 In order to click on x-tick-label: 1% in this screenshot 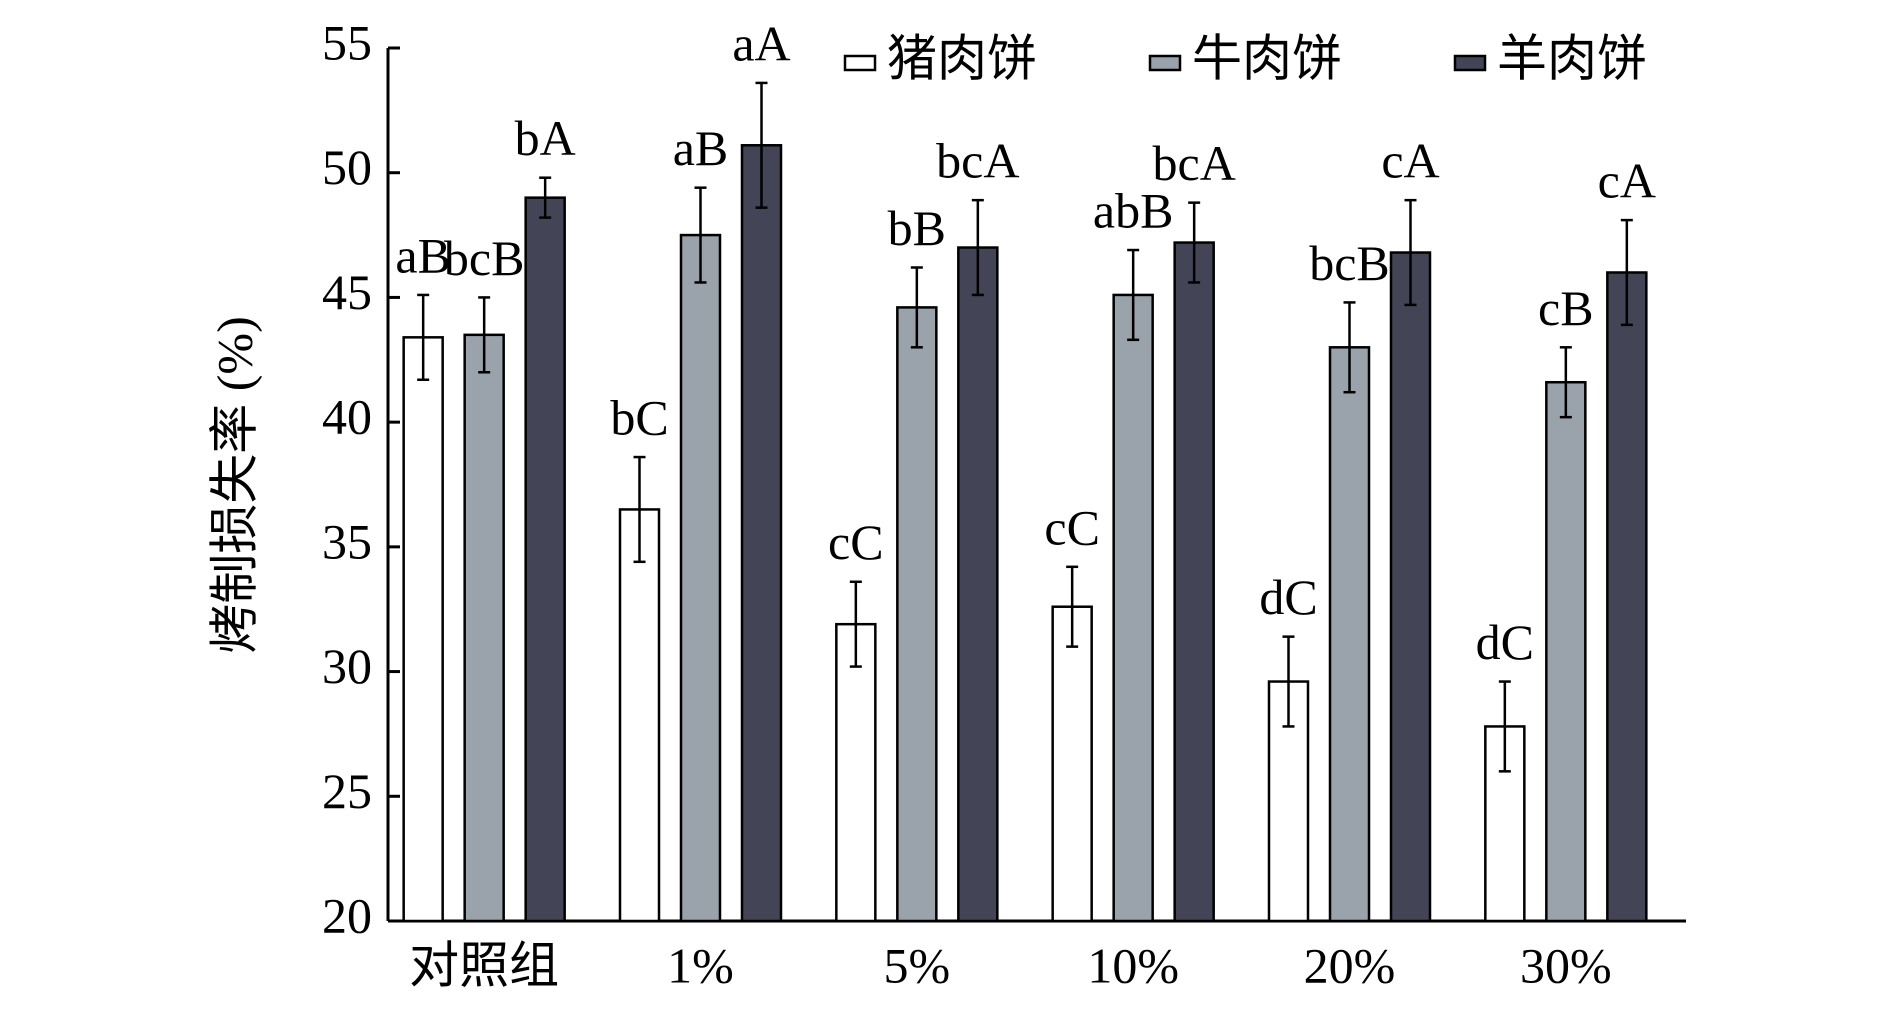, I will do `click(700, 965)`.